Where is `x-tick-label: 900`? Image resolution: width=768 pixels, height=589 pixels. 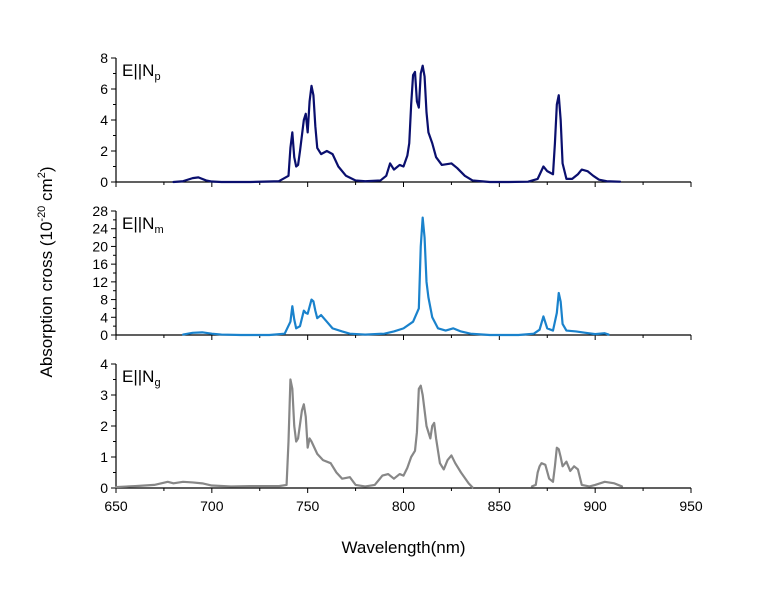
x-tick-label: 900 is located at coordinates (595, 506).